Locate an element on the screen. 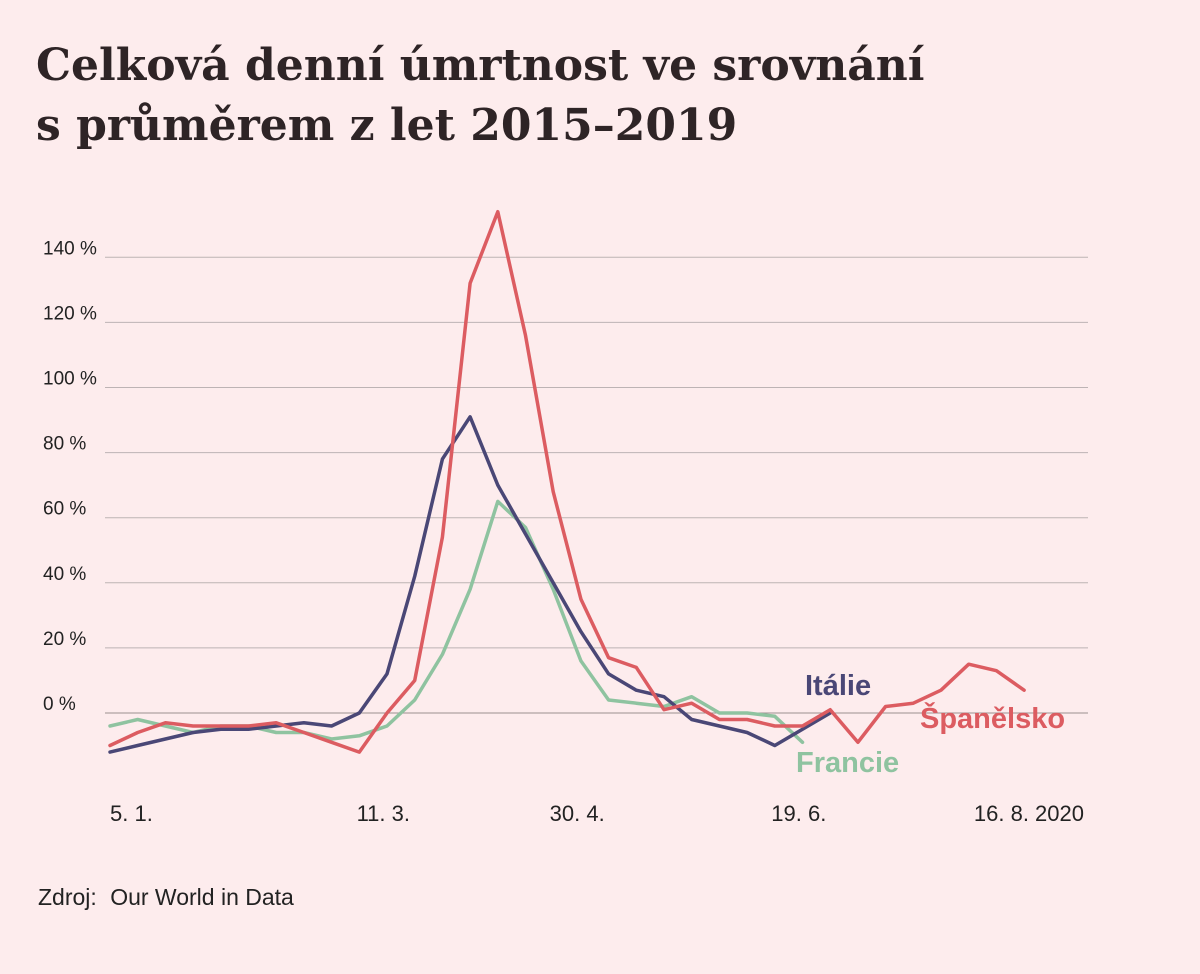 The height and width of the screenshot is (974, 1200). x-tick-label: 30. 4. is located at coordinates (577, 813).